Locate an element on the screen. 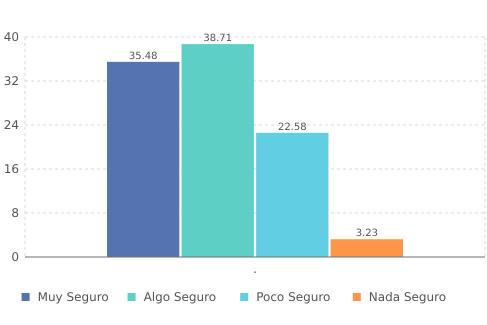 The width and height of the screenshot is (487, 325). legend-label: Nada Seguro is located at coordinates (407, 297).